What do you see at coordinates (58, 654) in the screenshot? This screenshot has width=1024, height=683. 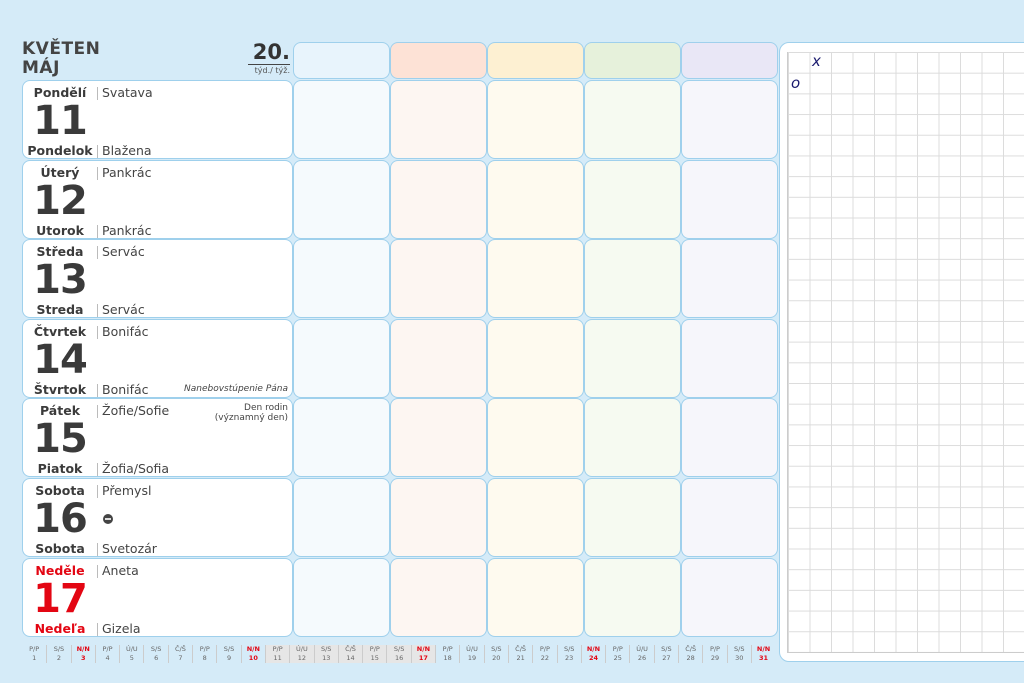 I see `strip-day: S/S 2` at bounding box center [58, 654].